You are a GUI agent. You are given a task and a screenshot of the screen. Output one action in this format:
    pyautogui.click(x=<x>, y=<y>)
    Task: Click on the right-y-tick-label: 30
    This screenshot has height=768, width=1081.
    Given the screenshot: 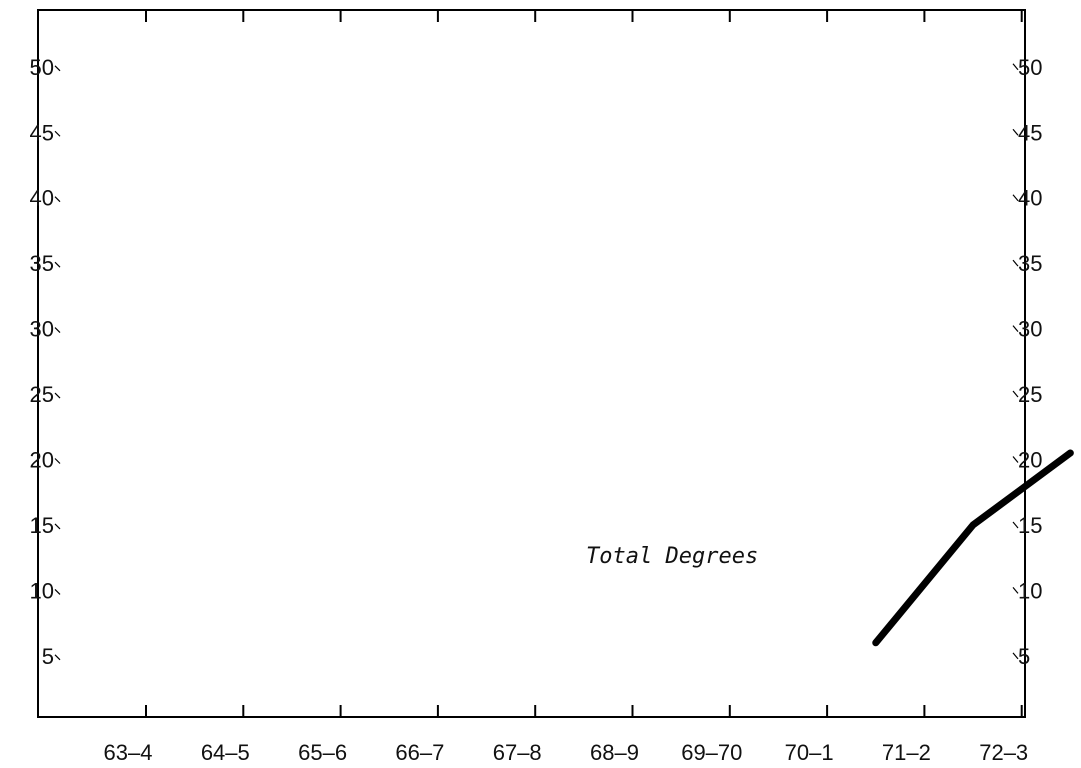 What is the action you would take?
    pyautogui.click(x=1030, y=329)
    